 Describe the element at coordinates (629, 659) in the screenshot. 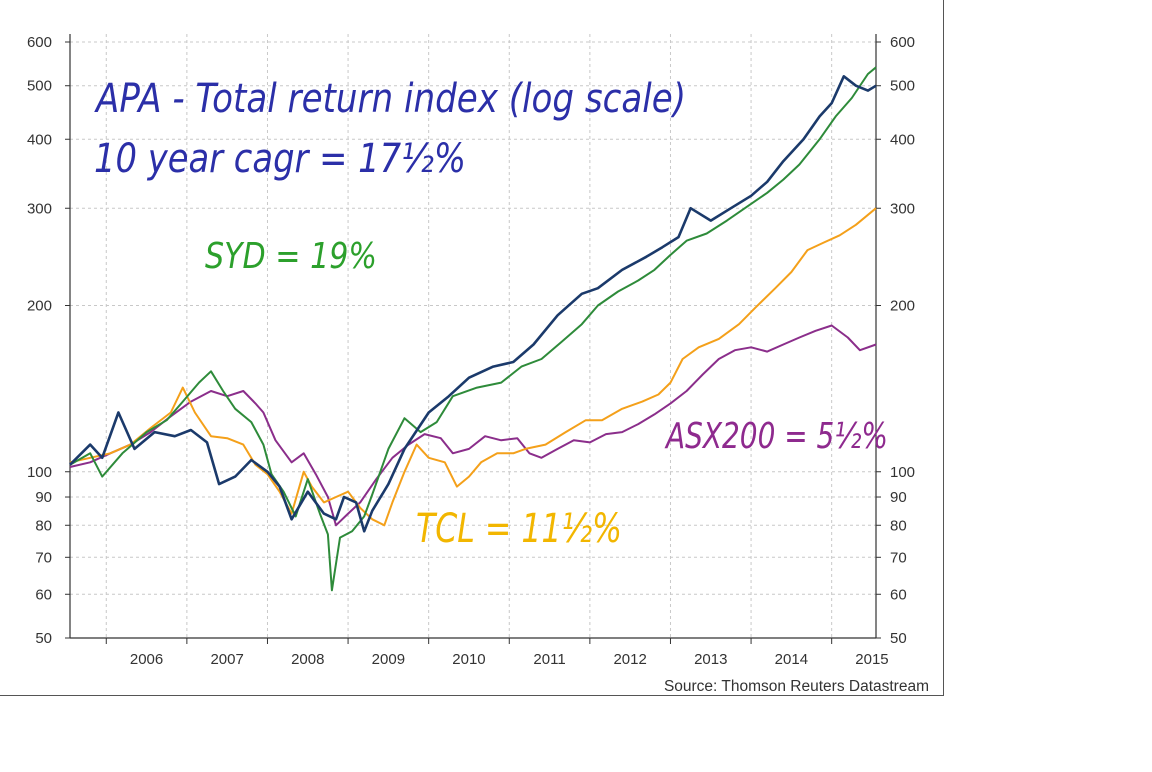

I see `x-tick-label: 2012` at that location.